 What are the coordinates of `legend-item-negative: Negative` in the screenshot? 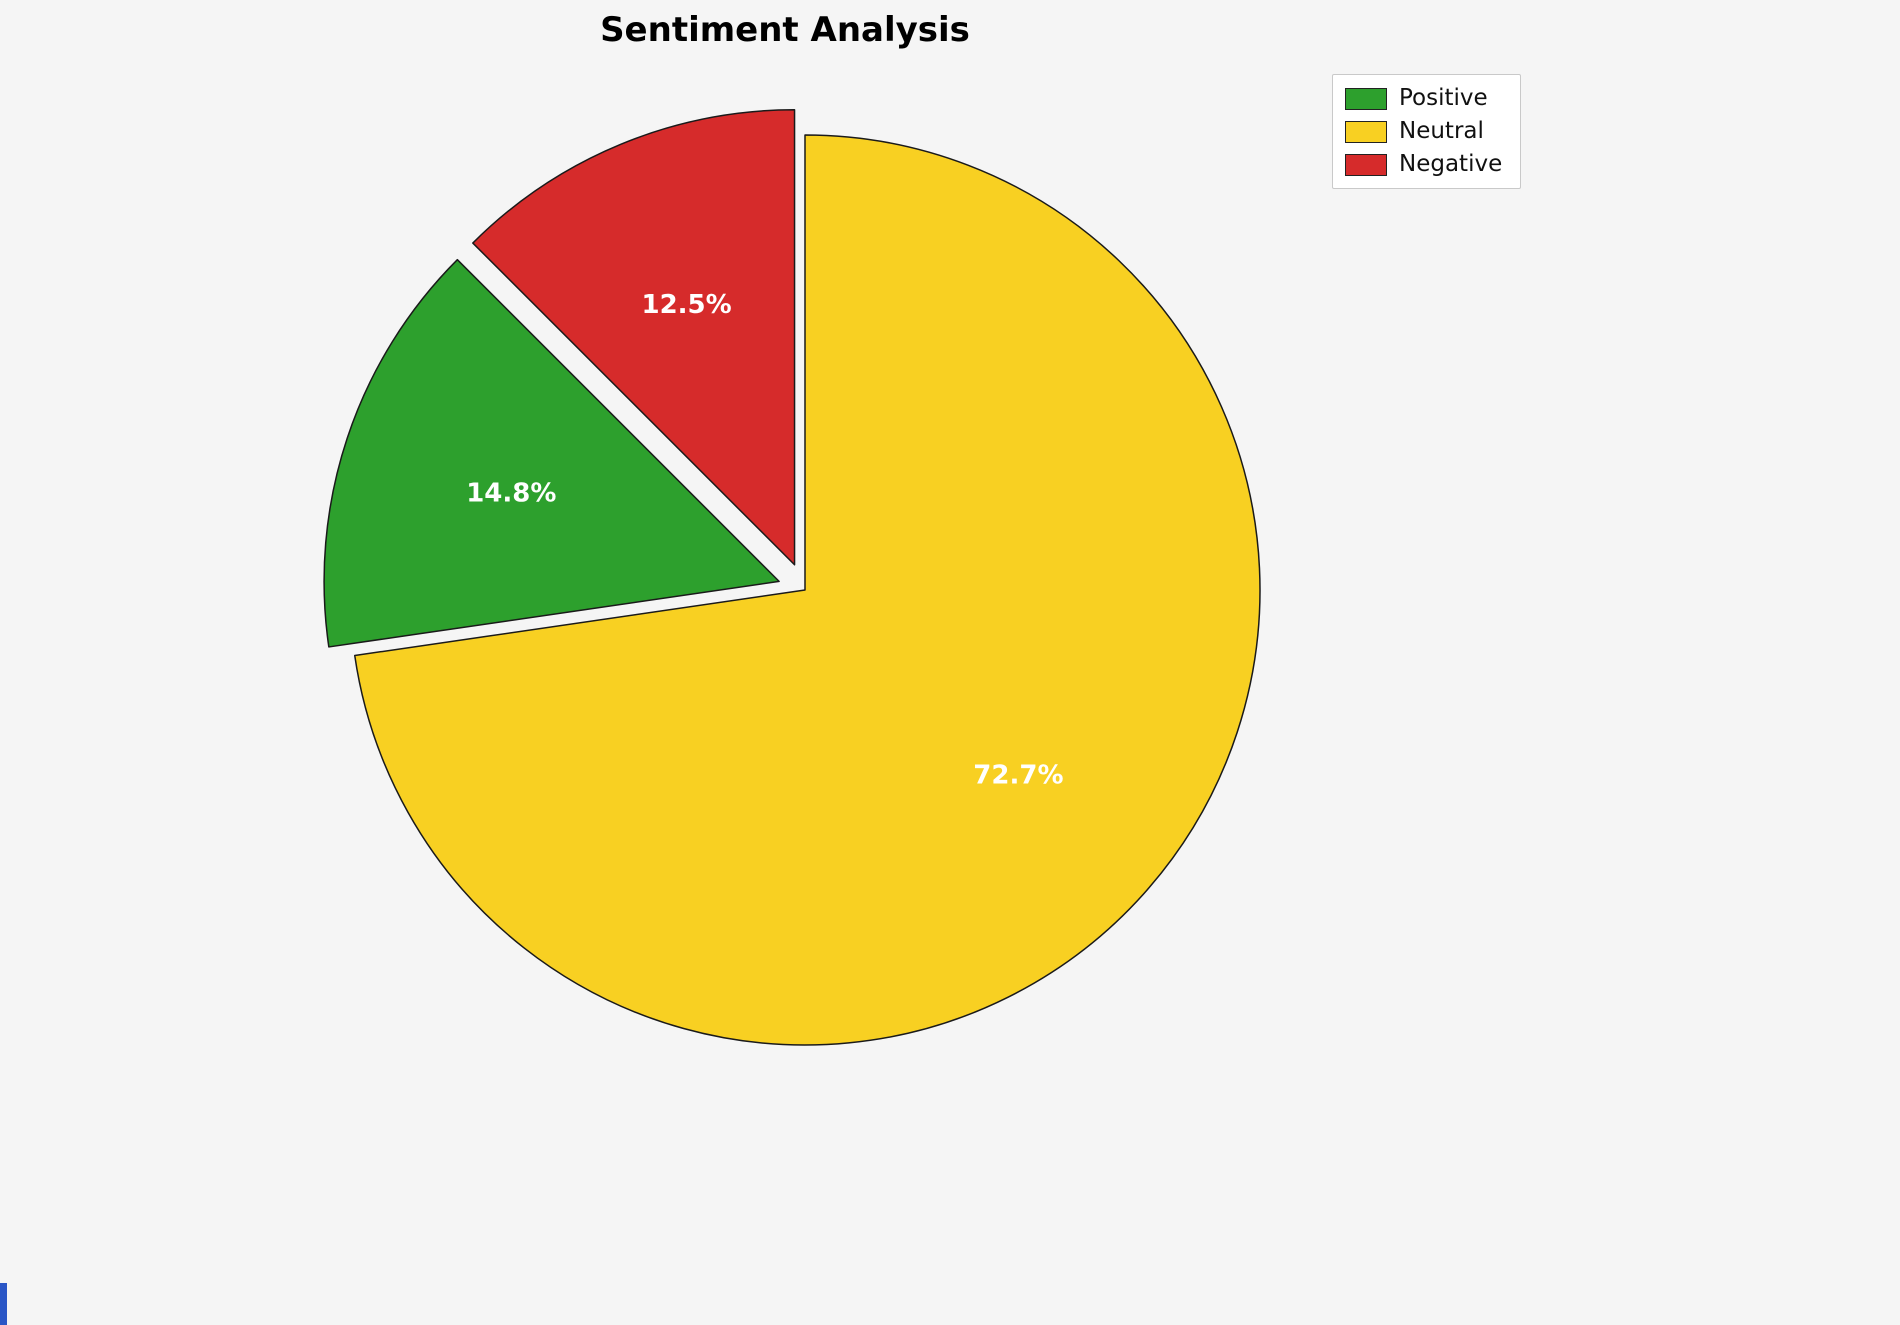 It's located at (1423, 164).